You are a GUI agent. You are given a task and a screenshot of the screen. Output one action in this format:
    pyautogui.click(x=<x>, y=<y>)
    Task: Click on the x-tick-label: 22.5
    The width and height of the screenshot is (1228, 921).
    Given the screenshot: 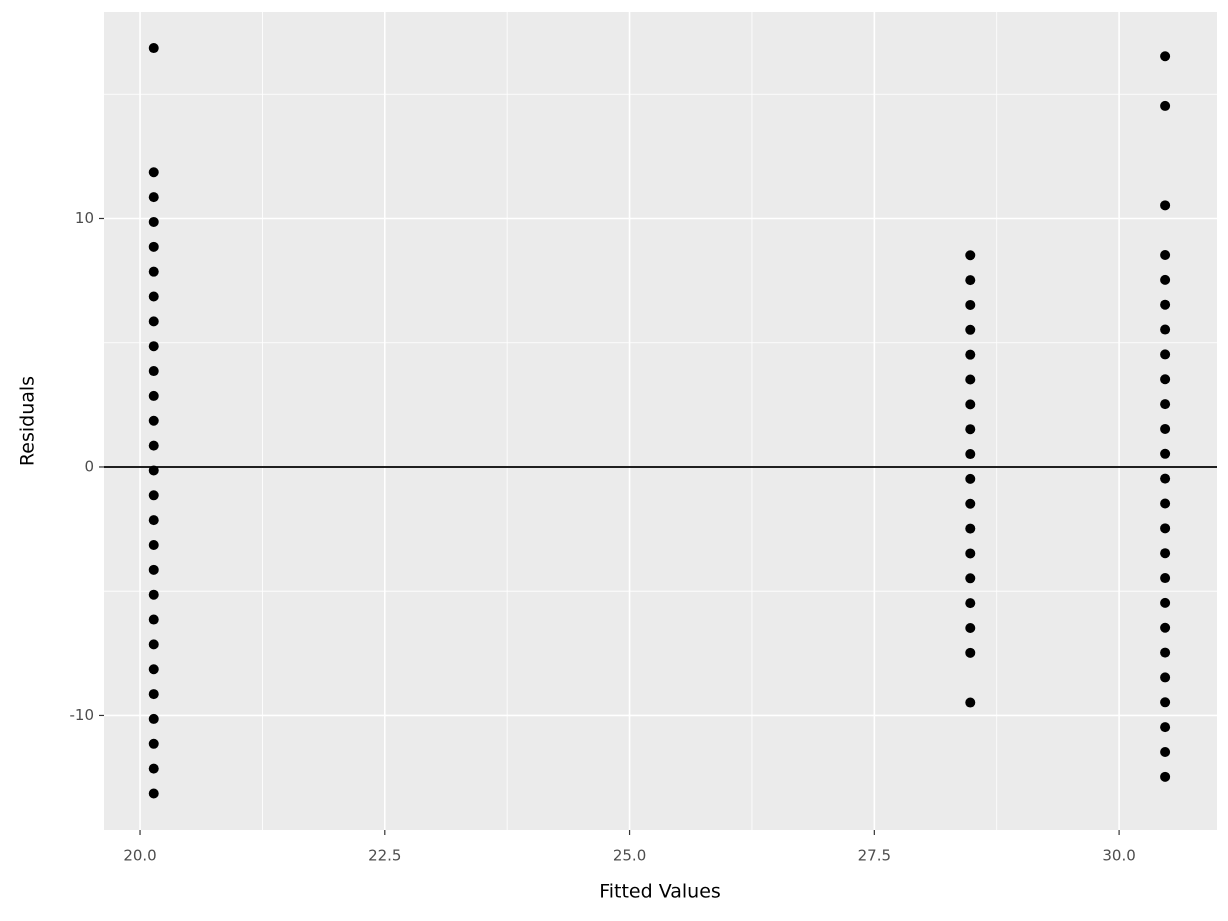 What is the action you would take?
    pyautogui.click(x=384, y=856)
    